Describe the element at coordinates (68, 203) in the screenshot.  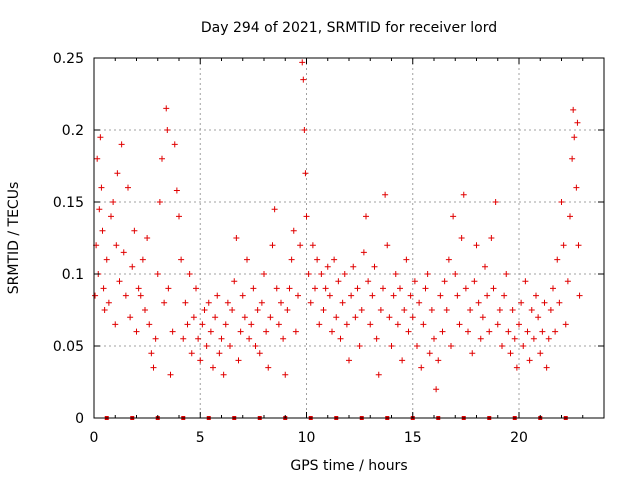
I see `y-tick-label: 0.15` at that location.